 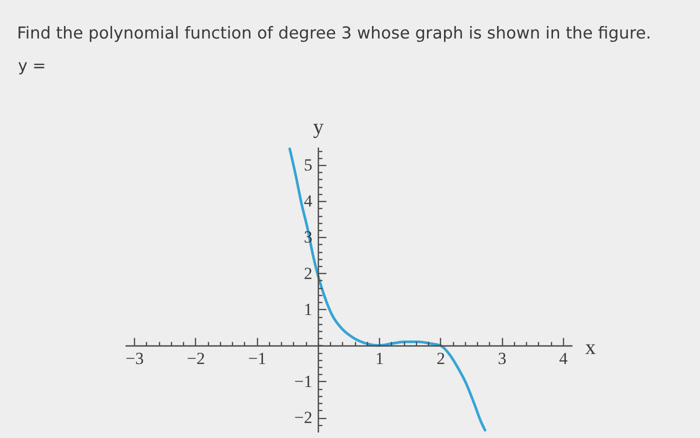 What do you see at coordinates (303, 418) in the screenshot?
I see `y-tick-label: −2` at bounding box center [303, 418].